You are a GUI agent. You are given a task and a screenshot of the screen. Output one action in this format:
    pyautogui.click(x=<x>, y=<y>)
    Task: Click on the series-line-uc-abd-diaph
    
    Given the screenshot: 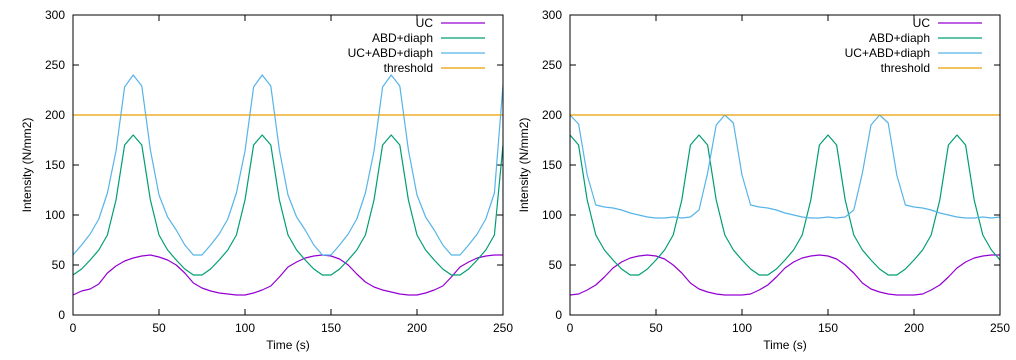 What is the action you would take?
    pyautogui.click(x=785, y=166)
    